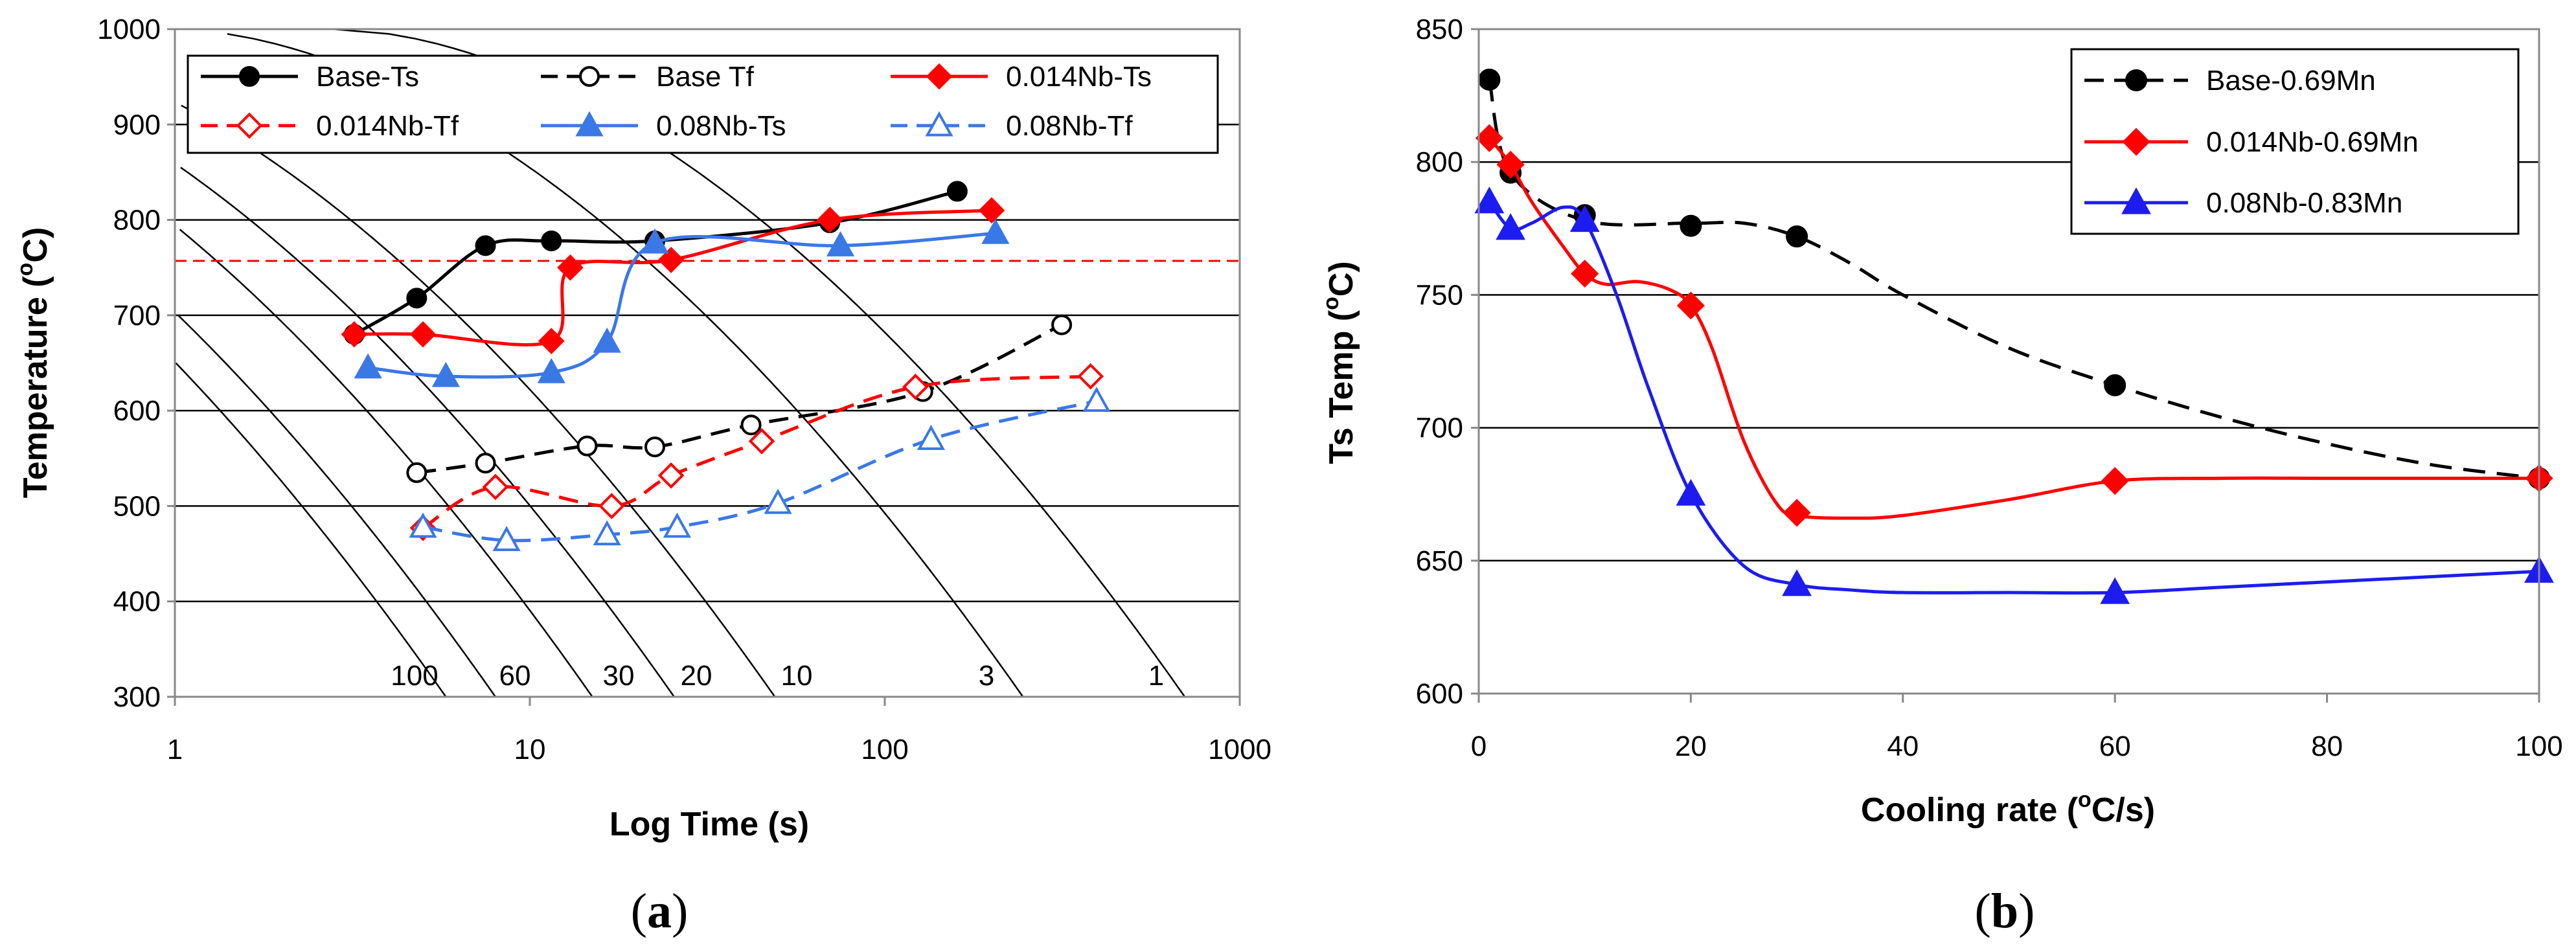  Describe the element at coordinates (1340, 362) in the screenshot. I see `chart-b-y-axis-title: Ts Temp (oC)` at that location.